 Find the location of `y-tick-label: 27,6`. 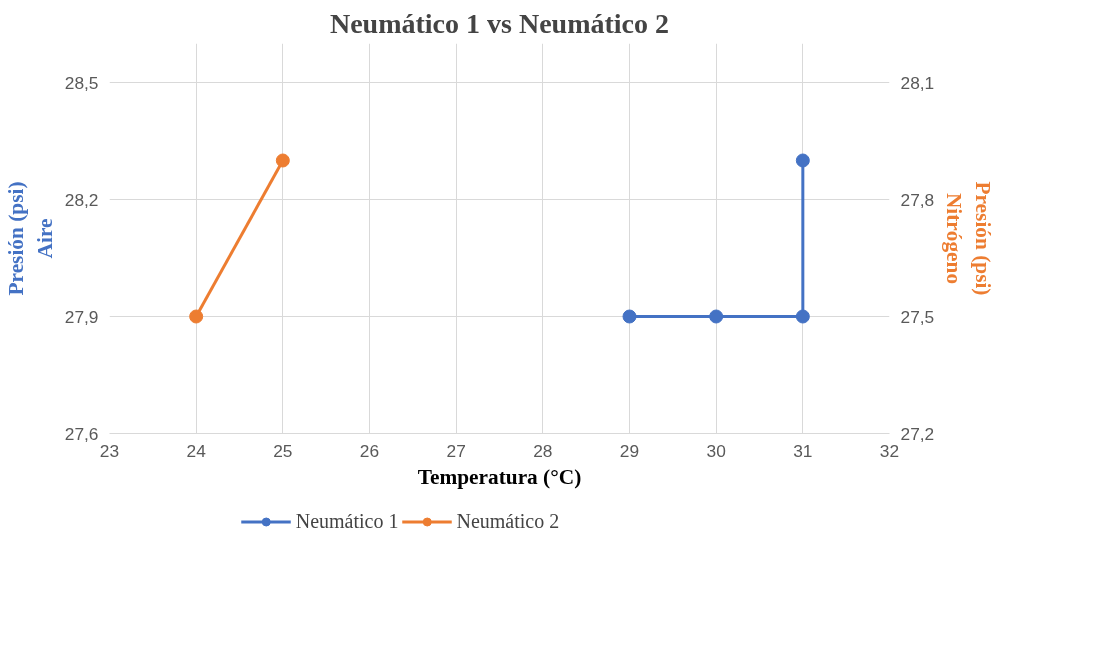

y-tick-label: 27,6 is located at coordinates (81, 433).